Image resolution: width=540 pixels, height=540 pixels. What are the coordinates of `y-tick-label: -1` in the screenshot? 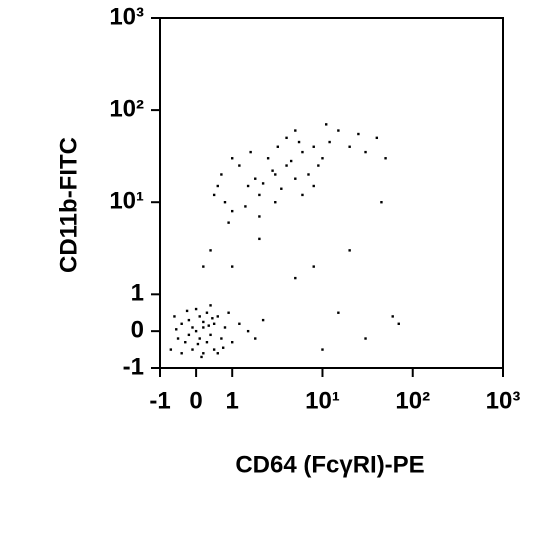 It's located at (133, 366).